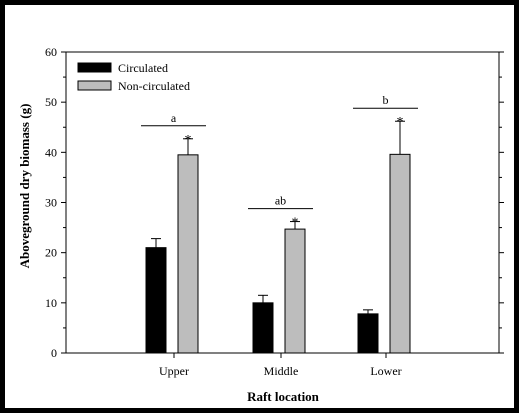 The image size is (519, 413). Describe the element at coordinates (295, 291) in the screenshot. I see `bar-non-circulated-middle` at that location.